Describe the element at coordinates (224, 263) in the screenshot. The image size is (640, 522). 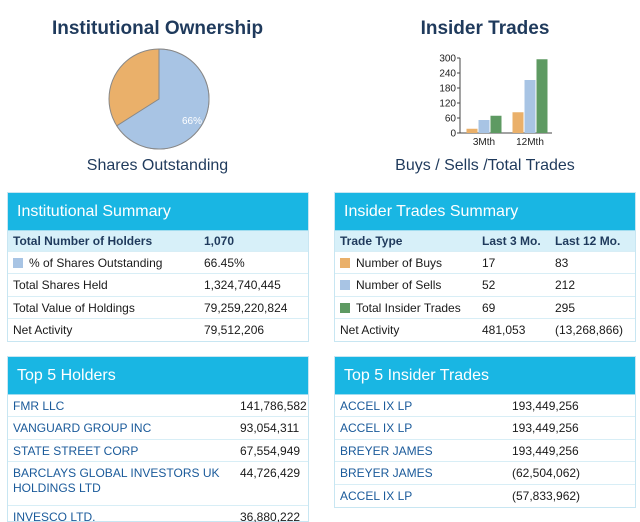
I see `row-value: 66.45%` at that location.